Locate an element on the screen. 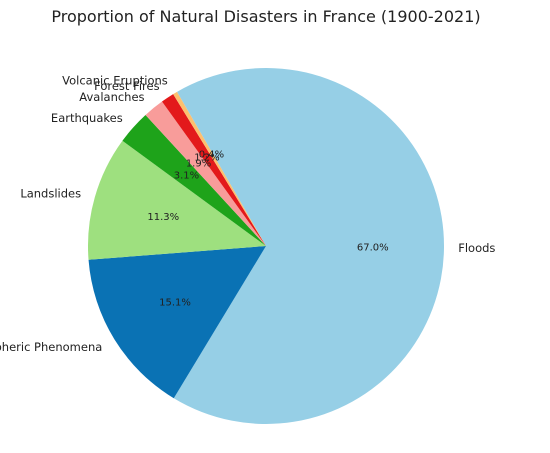 The width and height of the screenshot is (550, 453). slice-label-earthquakes: Earthquakes is located at coordinates (87, 118).